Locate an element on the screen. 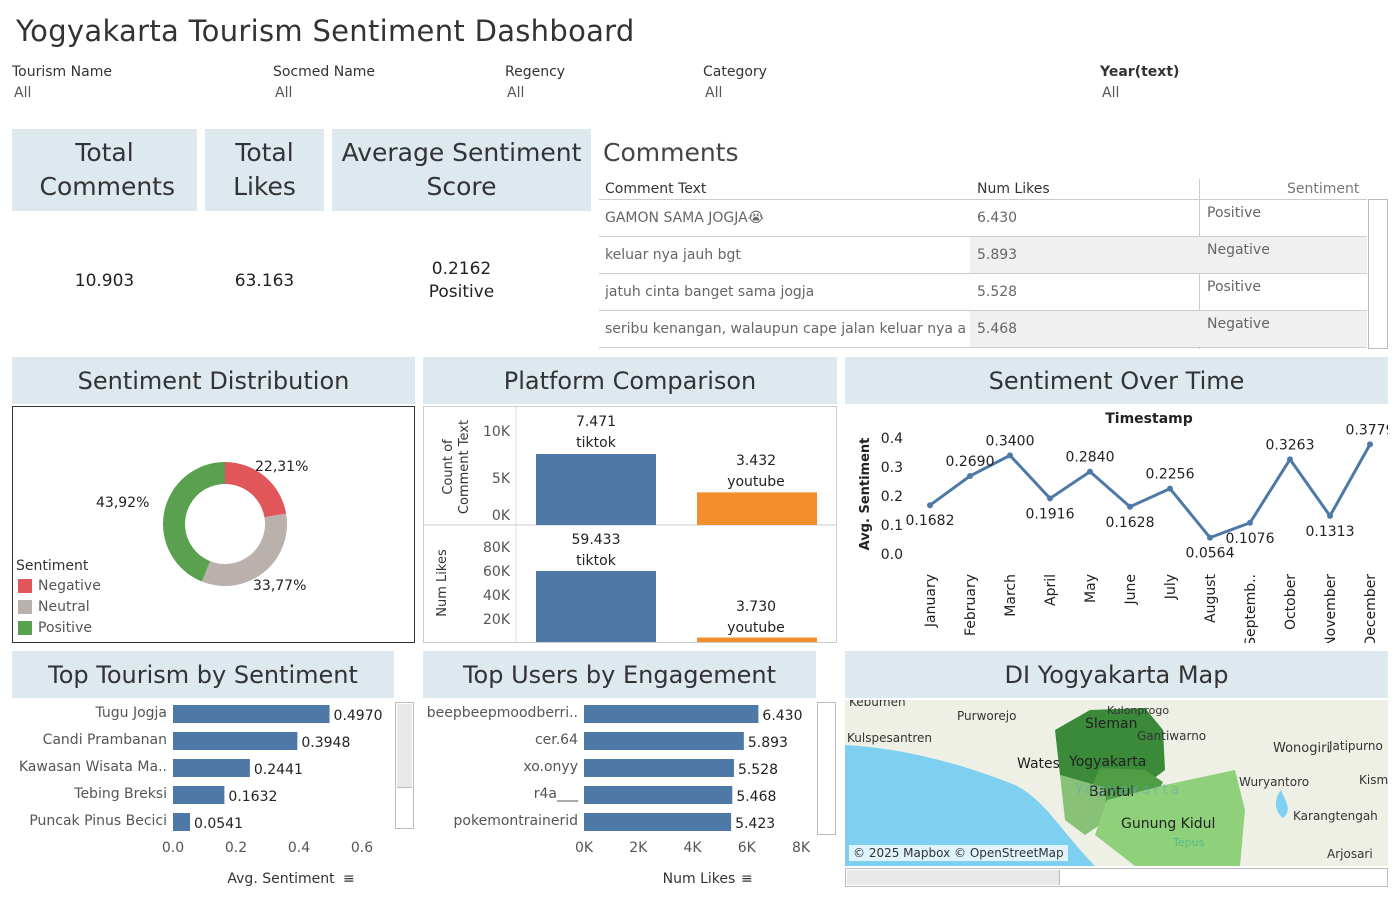 The width and height of the screenshot is (1400, 900). legend-item-positive: Positive is located at coordinates (55, 628).